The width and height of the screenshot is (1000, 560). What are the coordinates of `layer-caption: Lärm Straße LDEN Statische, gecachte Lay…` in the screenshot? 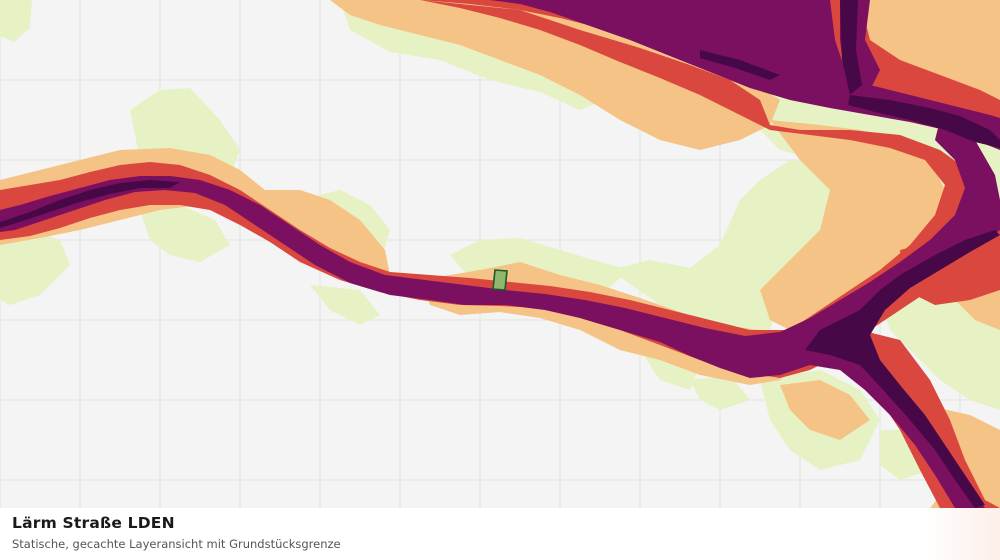 It's located at (500, 534).